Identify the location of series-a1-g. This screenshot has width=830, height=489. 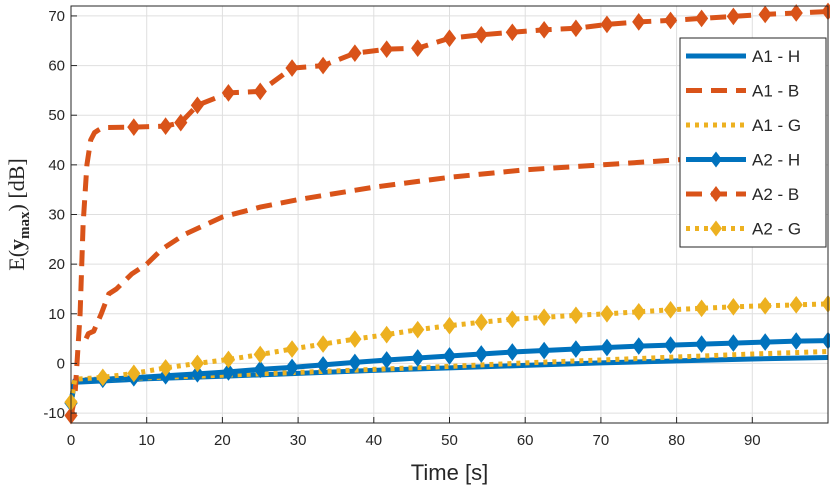
(448, 377).